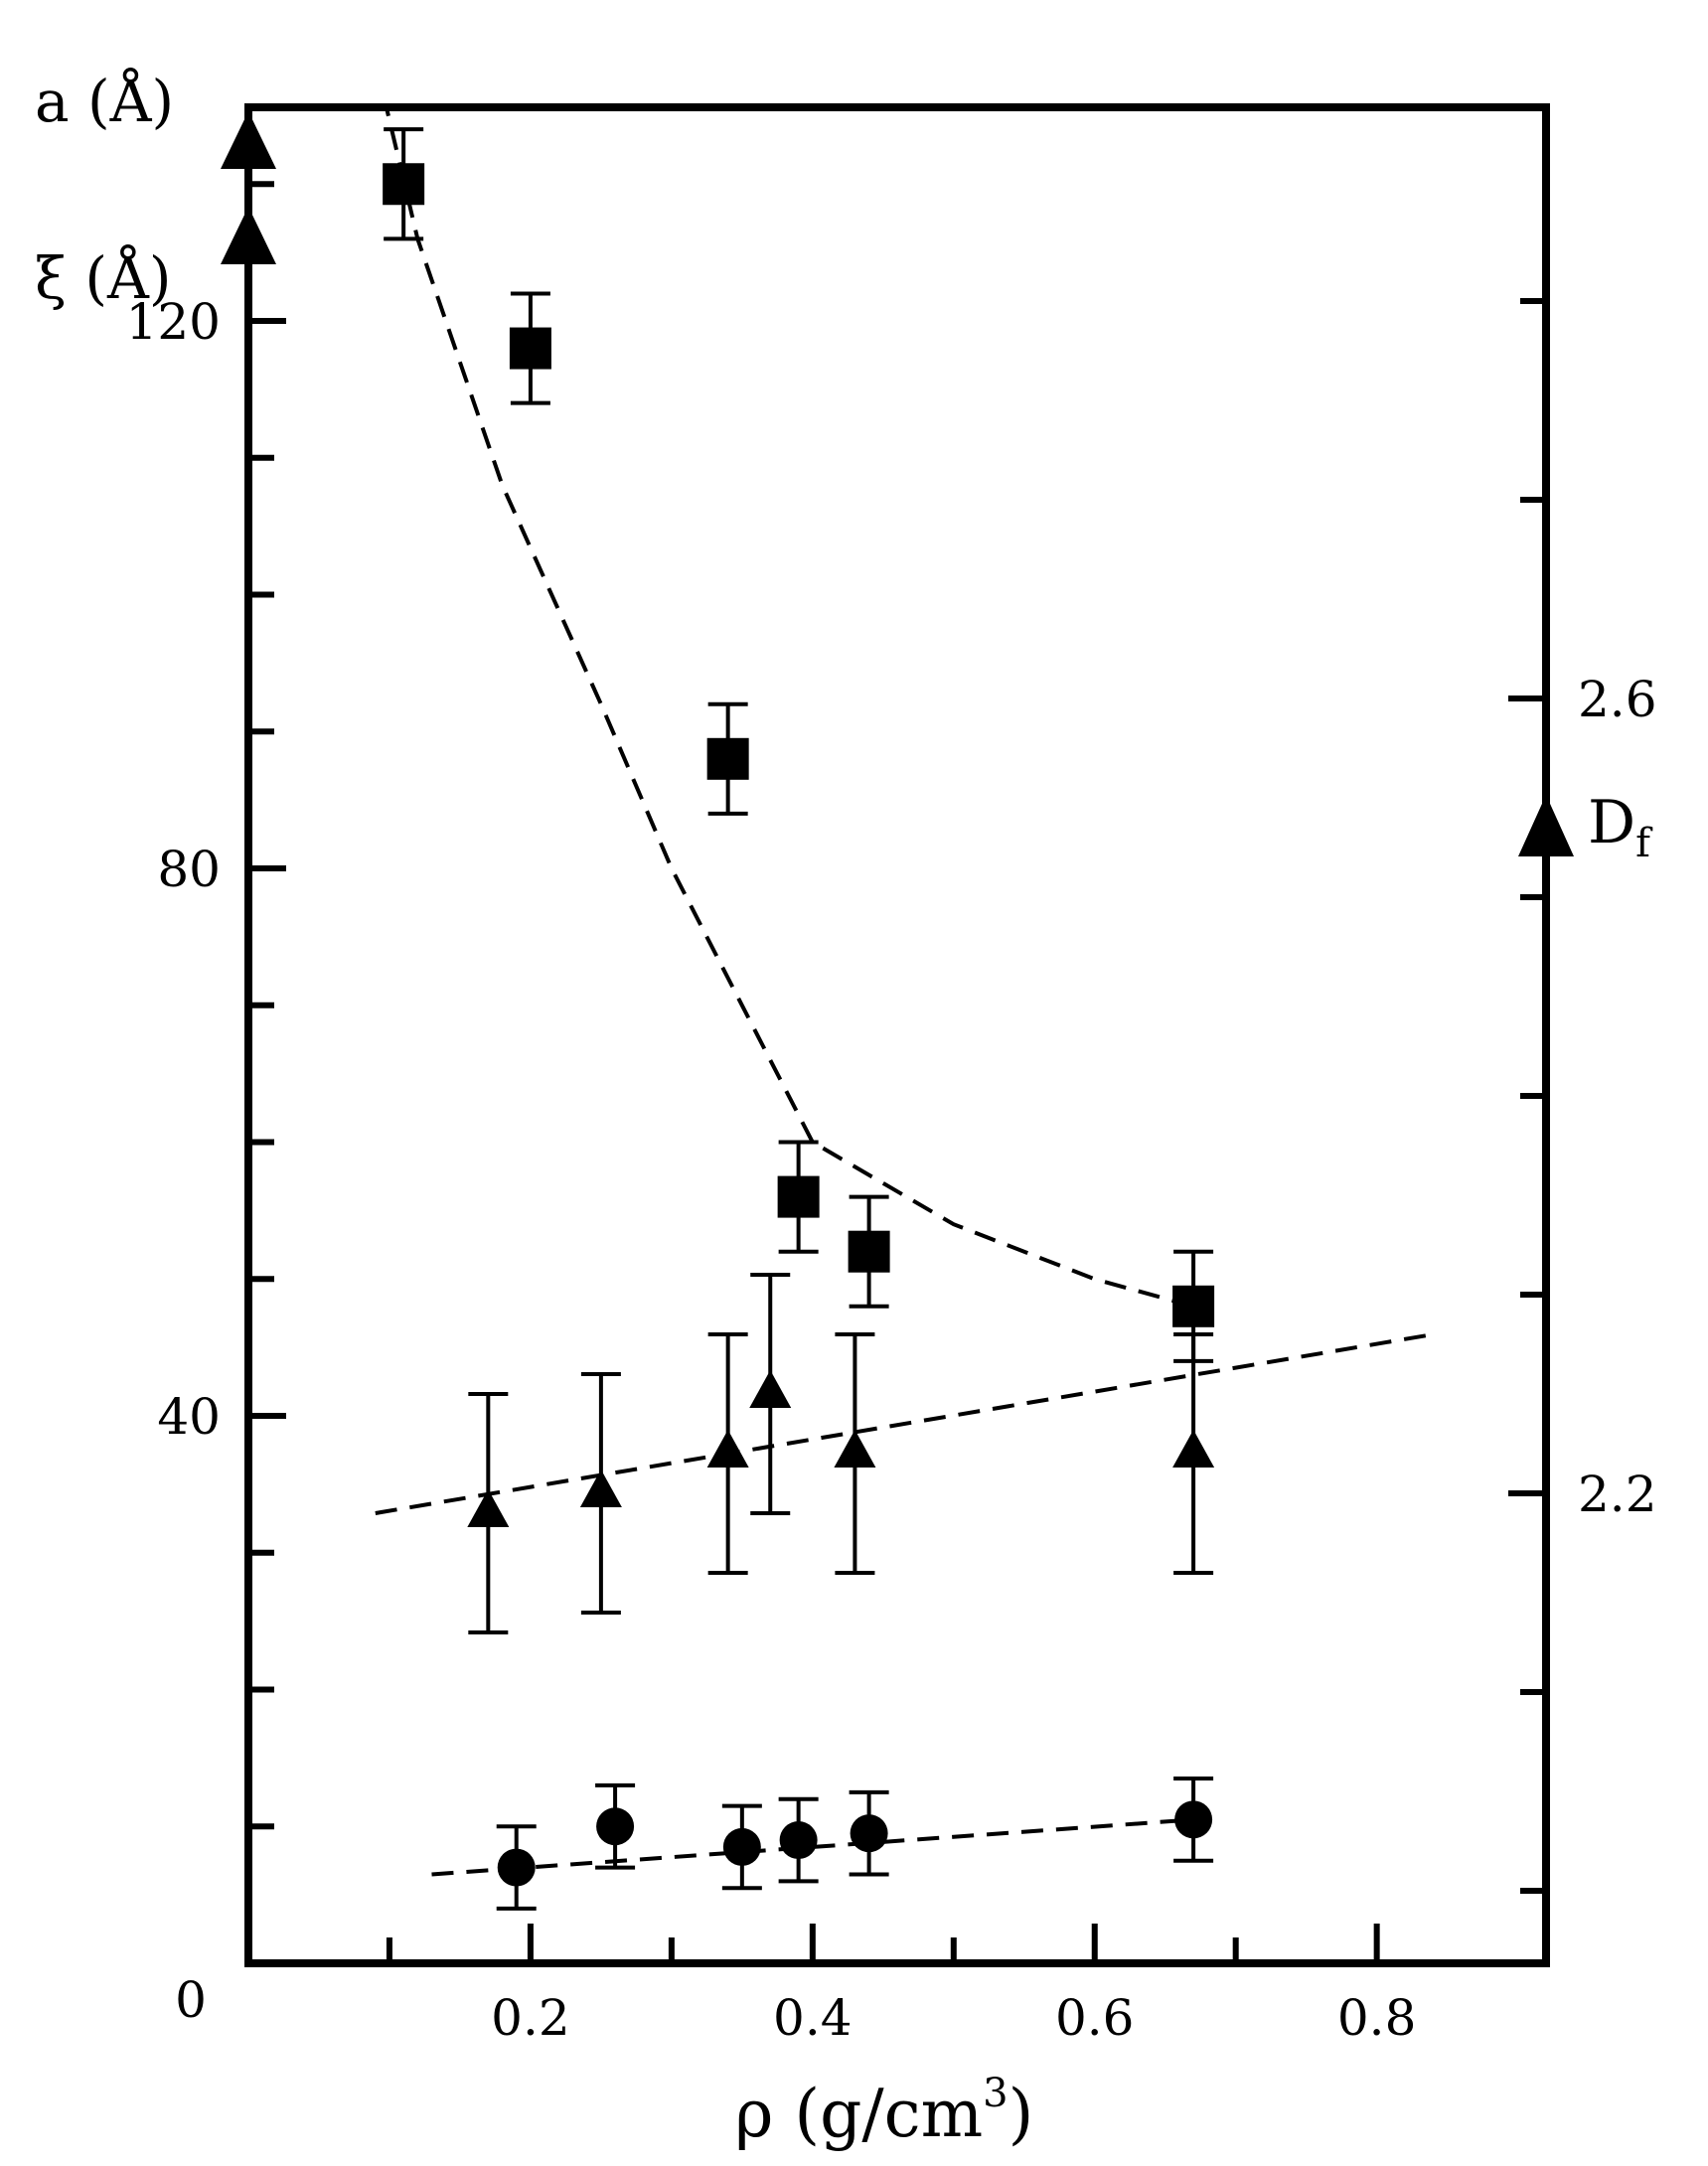 The width and height of the screenshot is (1708, 2166). What do you see at coordinates (189, 869) in the screenshot?
I see `left-tick-label: 80` at bounding box center [189, 869].